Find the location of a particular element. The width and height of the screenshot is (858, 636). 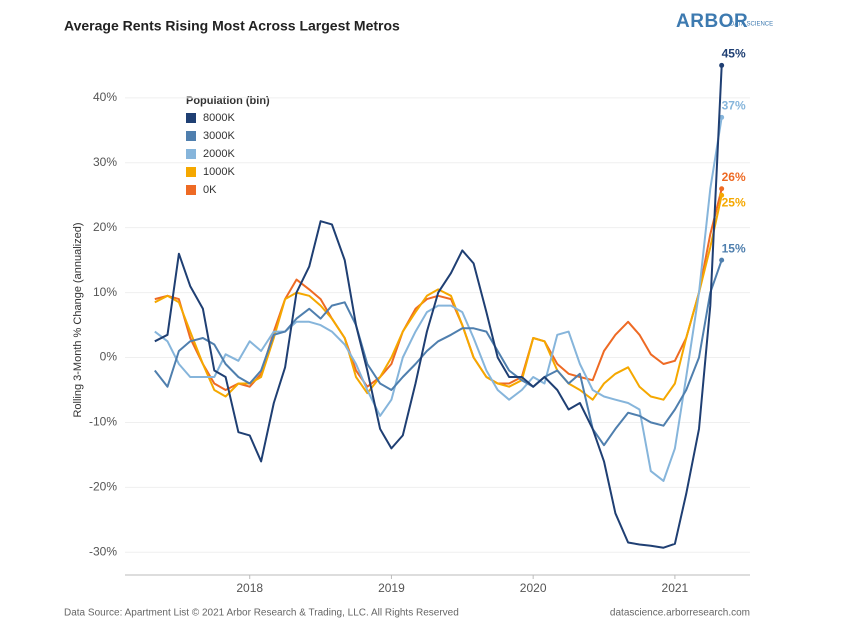

x-tick-label: 2018 is located at coordinates (249, 588).